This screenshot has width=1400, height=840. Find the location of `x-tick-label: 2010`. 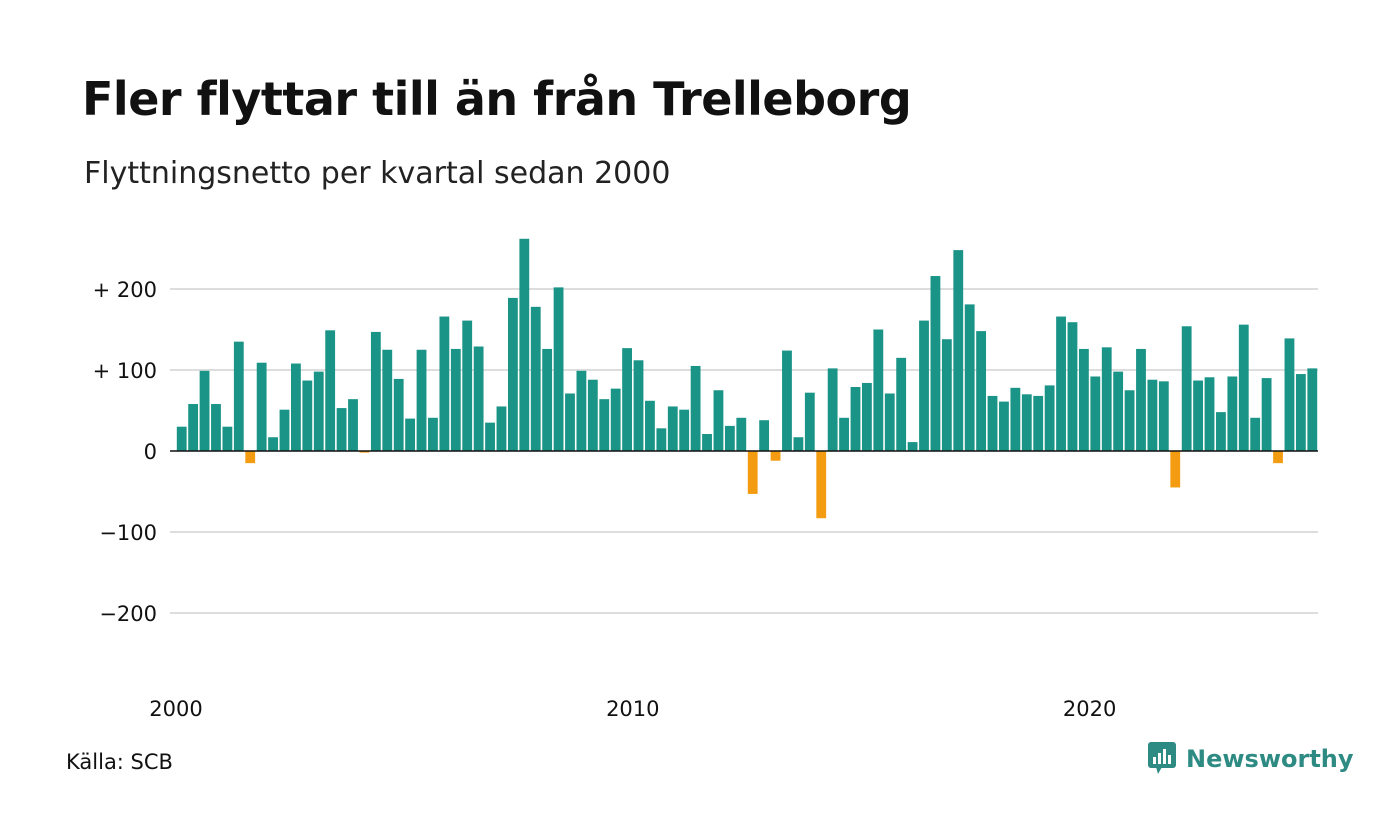

x-tick-label: 2010 is located at coordinates (632, 709).